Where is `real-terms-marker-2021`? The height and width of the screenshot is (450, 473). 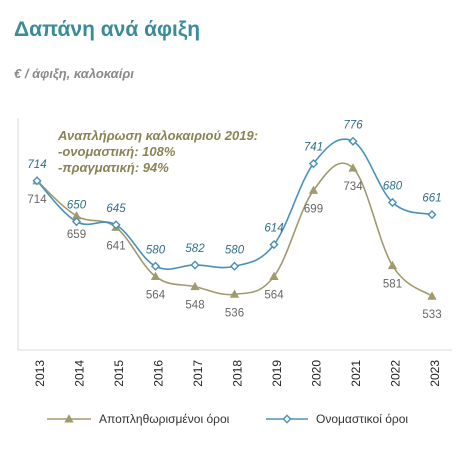 real-terms-marker-2021 is located at coordinates (353, 167).